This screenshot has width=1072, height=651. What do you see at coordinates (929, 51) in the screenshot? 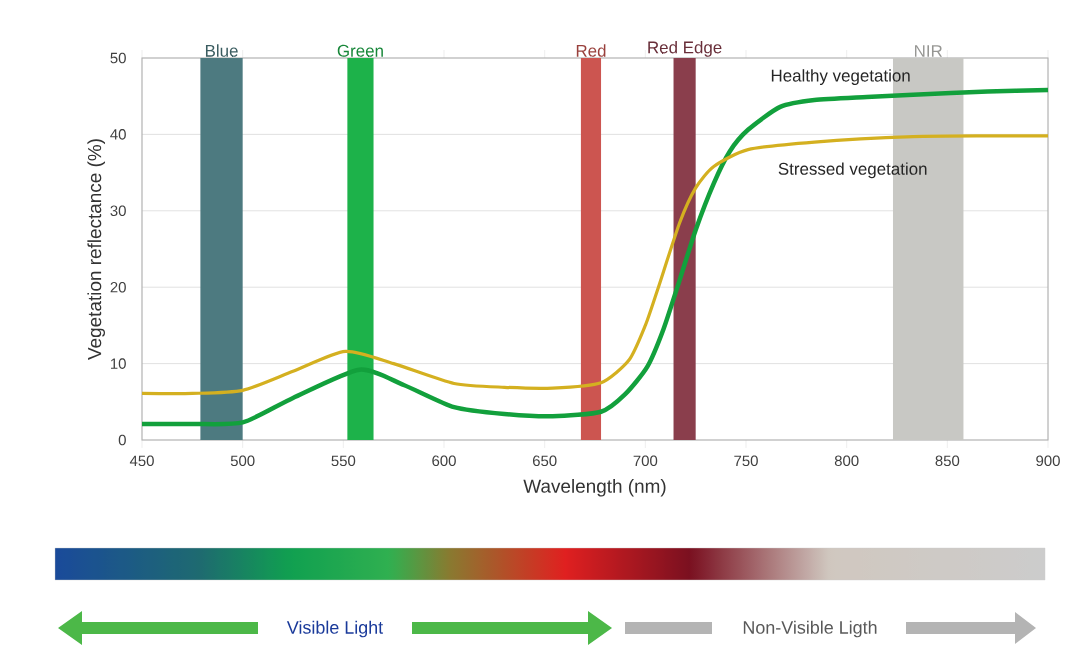
I see `band-label: NIR` at bounding box center [929, 51].